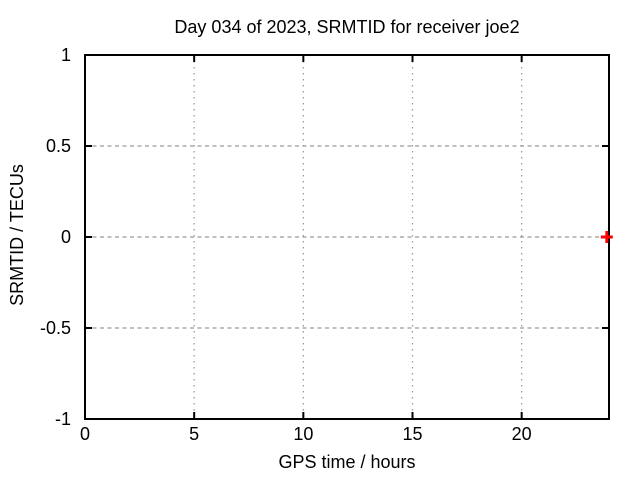 The width and height of the screenshot is (640, 480). I want to click on x-tick-label: 20, so click(522, 434).